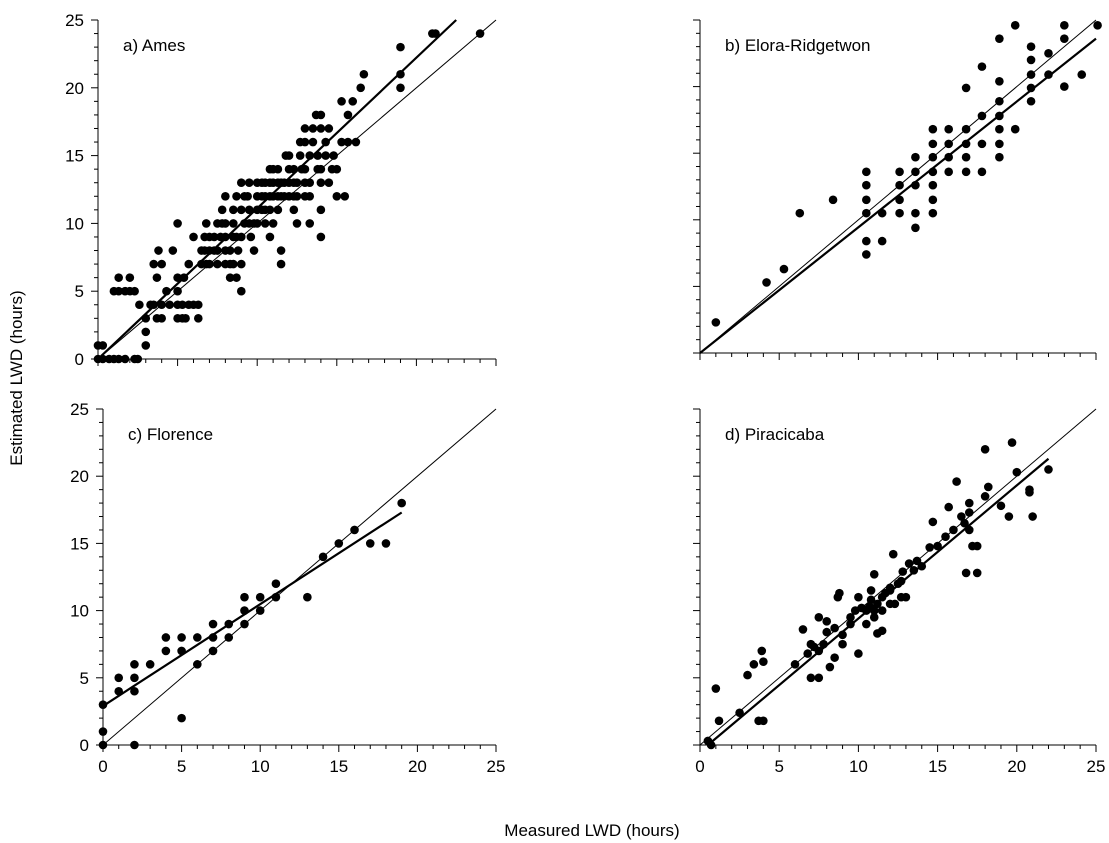  Describe the element at coordinates (170, 434) in the screenshot. I see `panel-title: c) Florence` at that location.